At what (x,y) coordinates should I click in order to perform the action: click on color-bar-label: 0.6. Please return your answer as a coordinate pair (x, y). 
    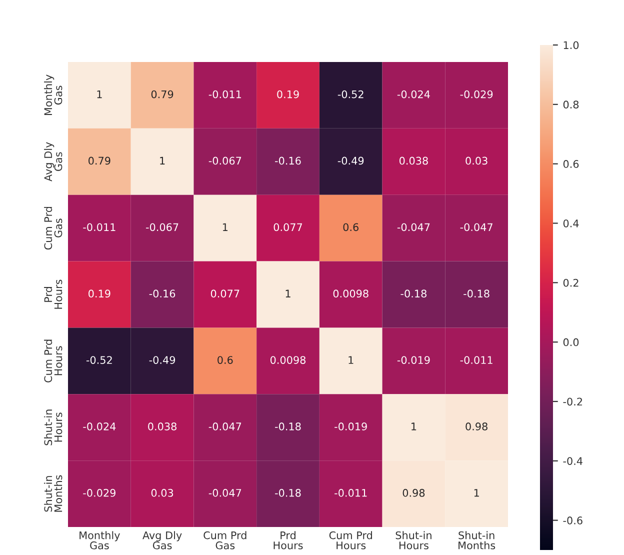
    Looking at the image, I should click on (571, 164).